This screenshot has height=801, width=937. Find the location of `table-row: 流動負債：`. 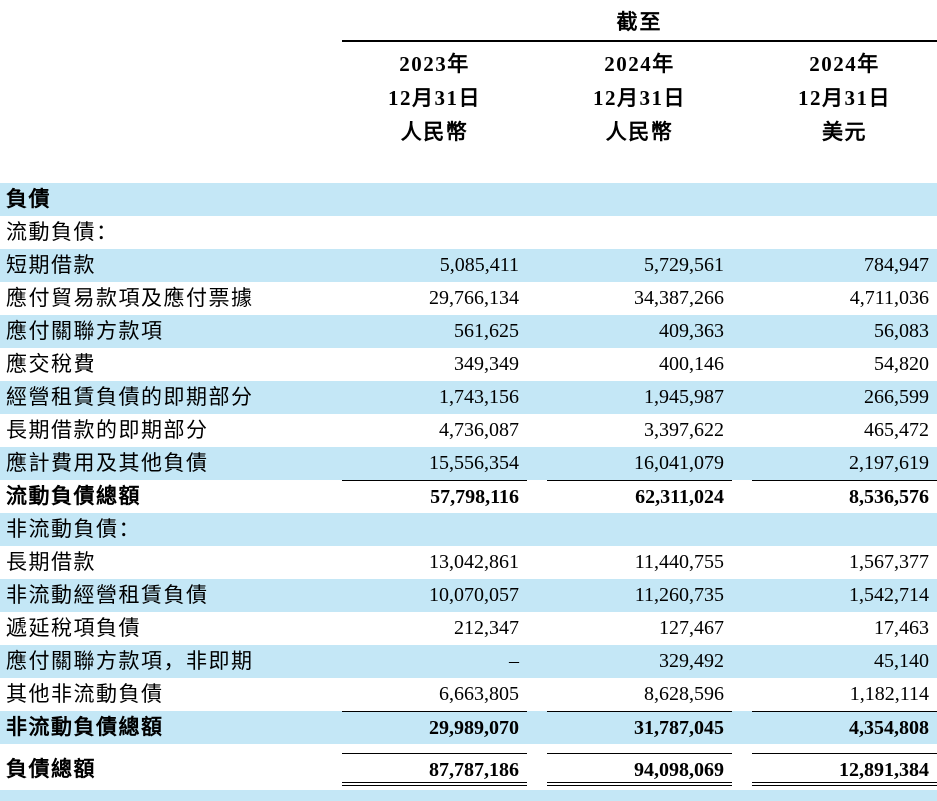

table-row: 流動負債： is located at coordinates (468, 232).